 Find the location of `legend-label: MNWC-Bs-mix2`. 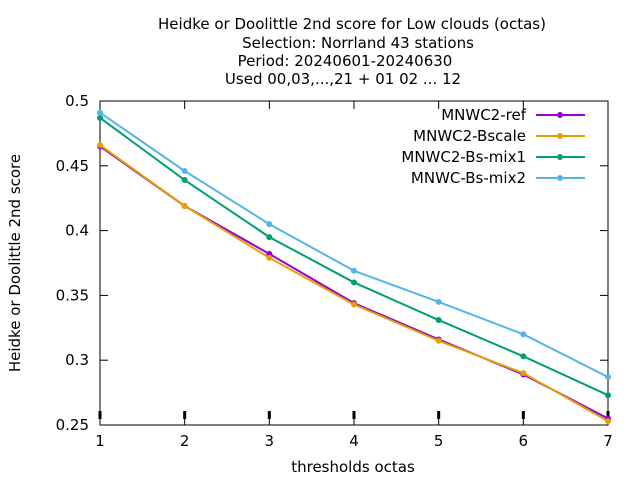

legend-label: MNWC-Bs-mix2 is located at coordinates (468, 178).